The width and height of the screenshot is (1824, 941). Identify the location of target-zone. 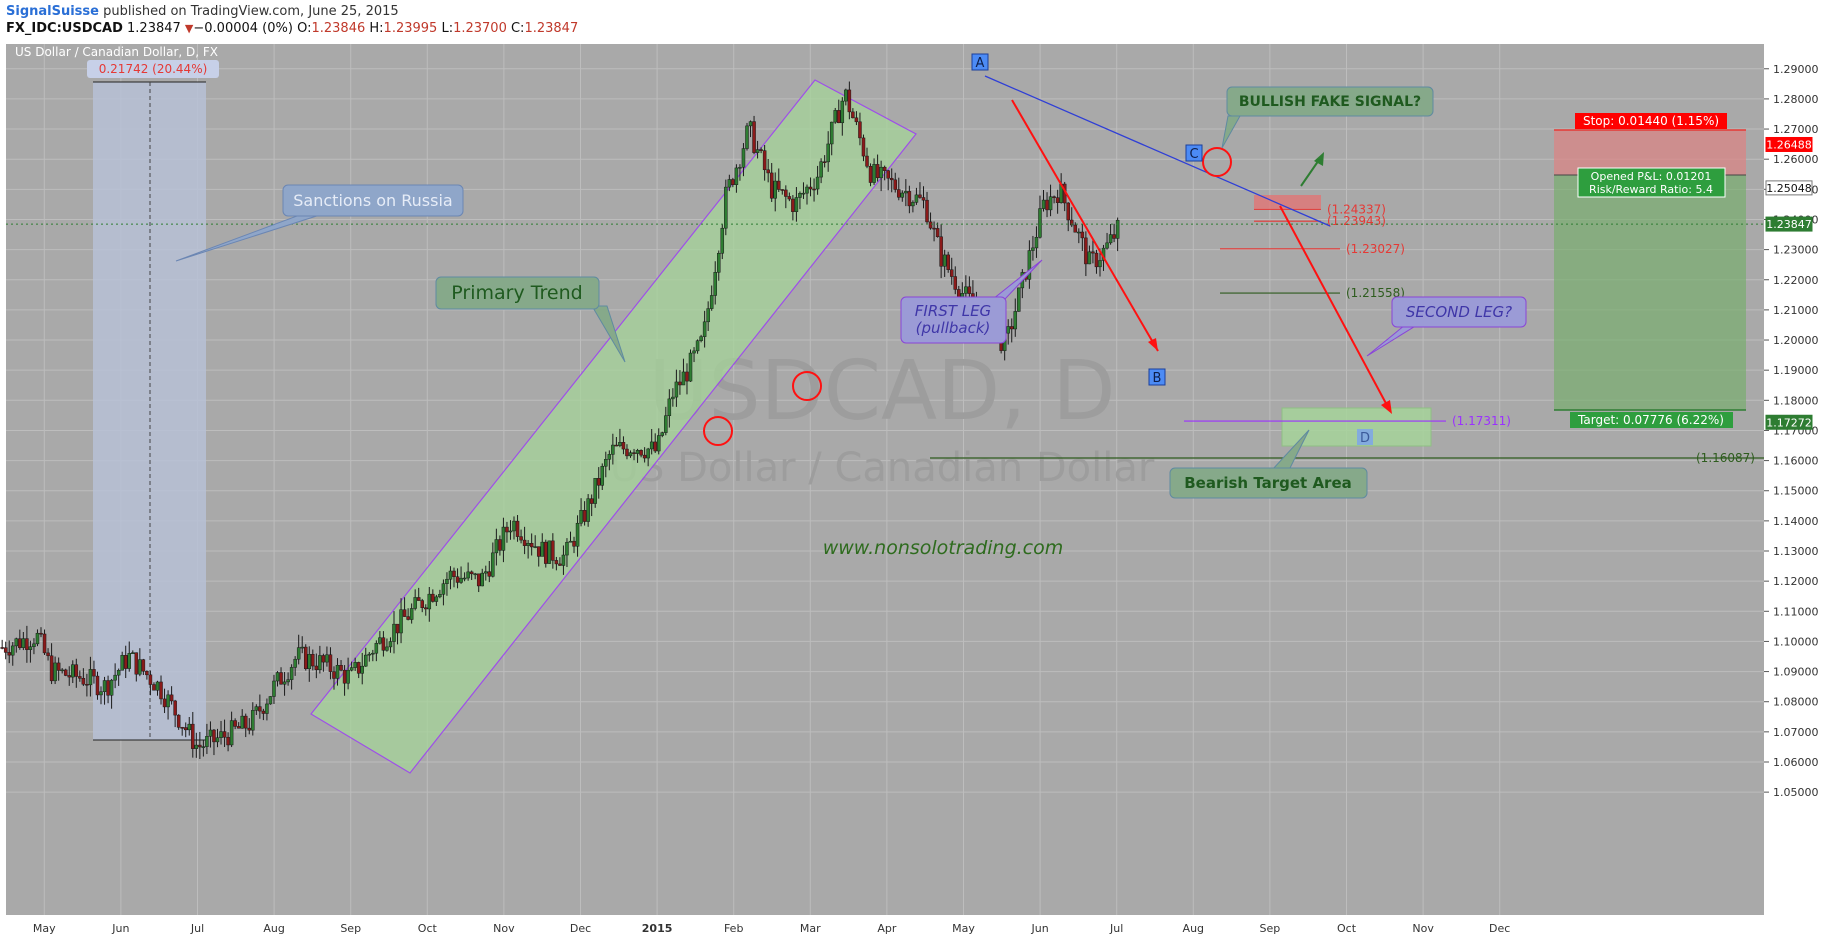
(1650, 292).